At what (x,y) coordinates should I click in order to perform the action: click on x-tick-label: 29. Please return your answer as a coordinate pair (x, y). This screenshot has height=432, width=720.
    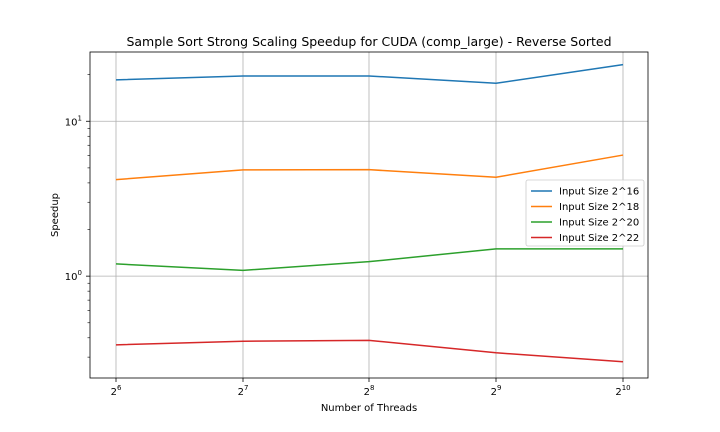
    Looking at the image, I should click on (496, 391).